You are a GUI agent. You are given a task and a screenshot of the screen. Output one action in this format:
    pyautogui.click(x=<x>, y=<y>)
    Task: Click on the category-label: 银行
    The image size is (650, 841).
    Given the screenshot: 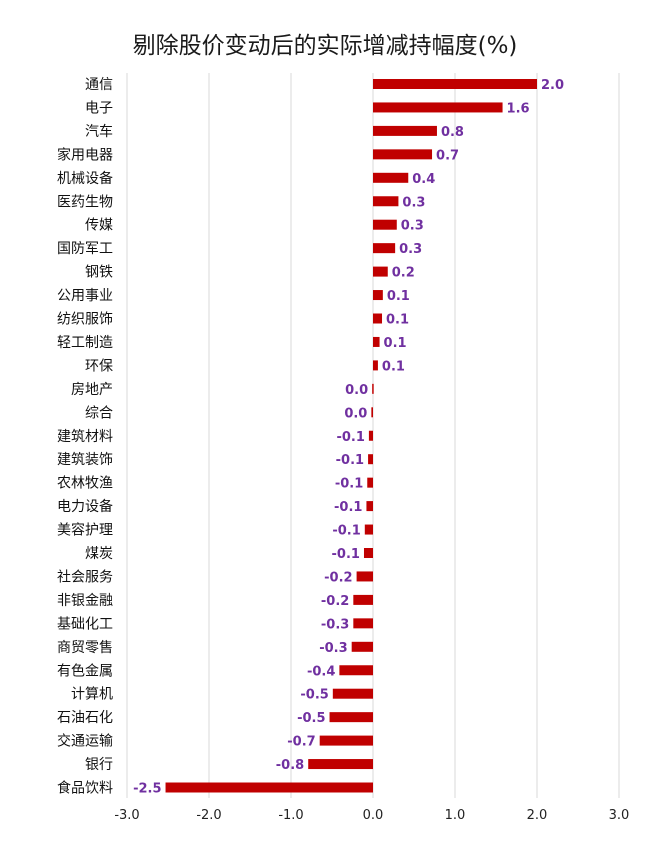 What is the action you would take?
    pyautogui.click(x=99, y=765)
    